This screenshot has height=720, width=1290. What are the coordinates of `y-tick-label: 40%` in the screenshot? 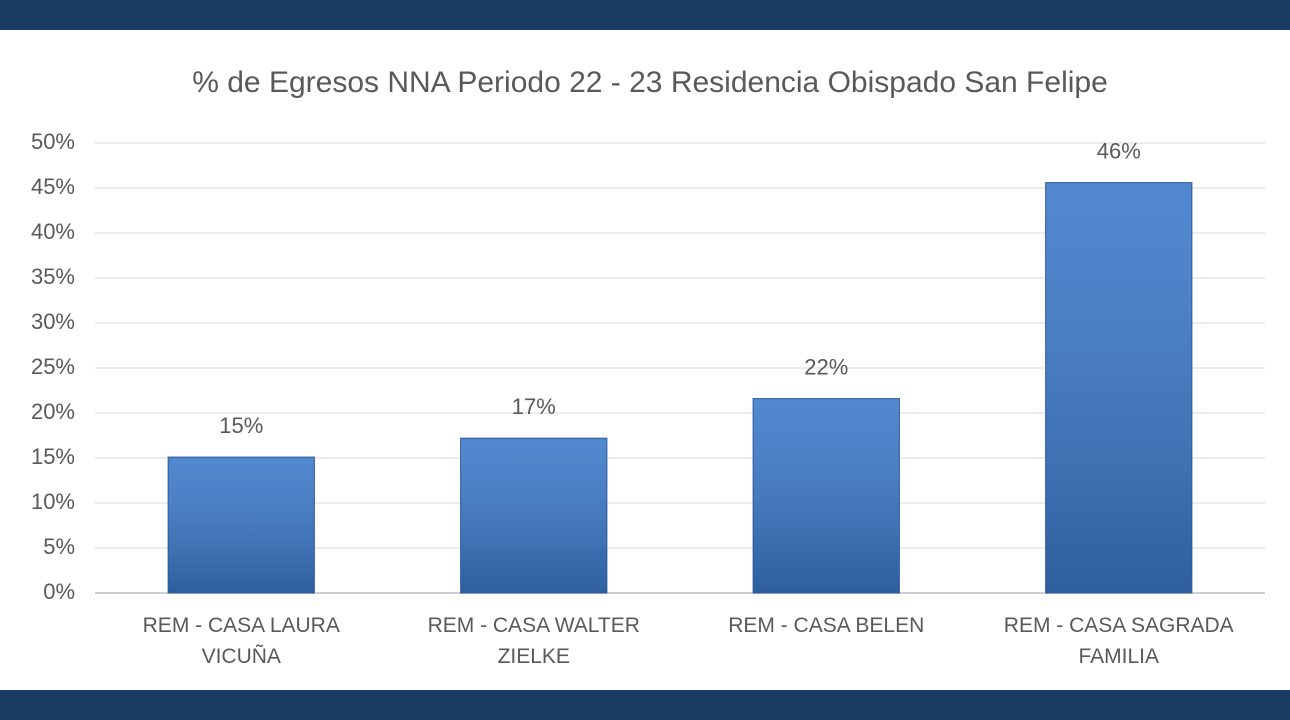 It's located at (53, 231).